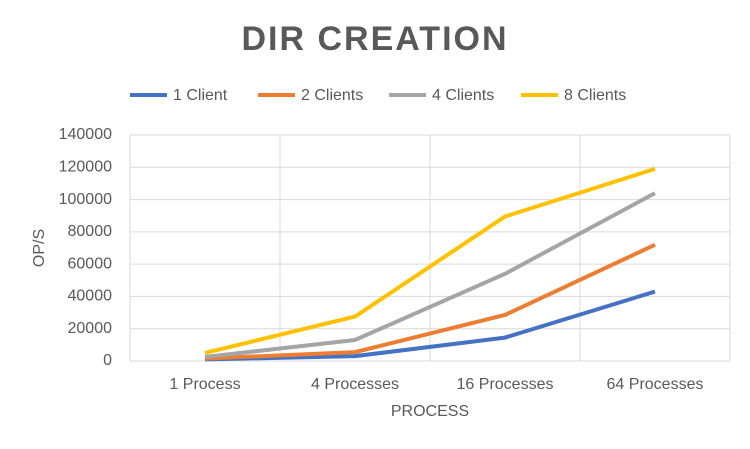 The height and width of the screenshot is (449, 750). Describe the element at coordinates (90, 296) in the screenshot. I see `y-tick-label: 40000` at that location.